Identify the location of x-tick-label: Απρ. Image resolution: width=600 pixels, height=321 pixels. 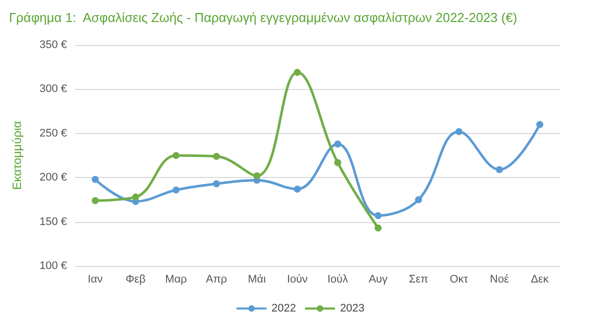
(217, 280).